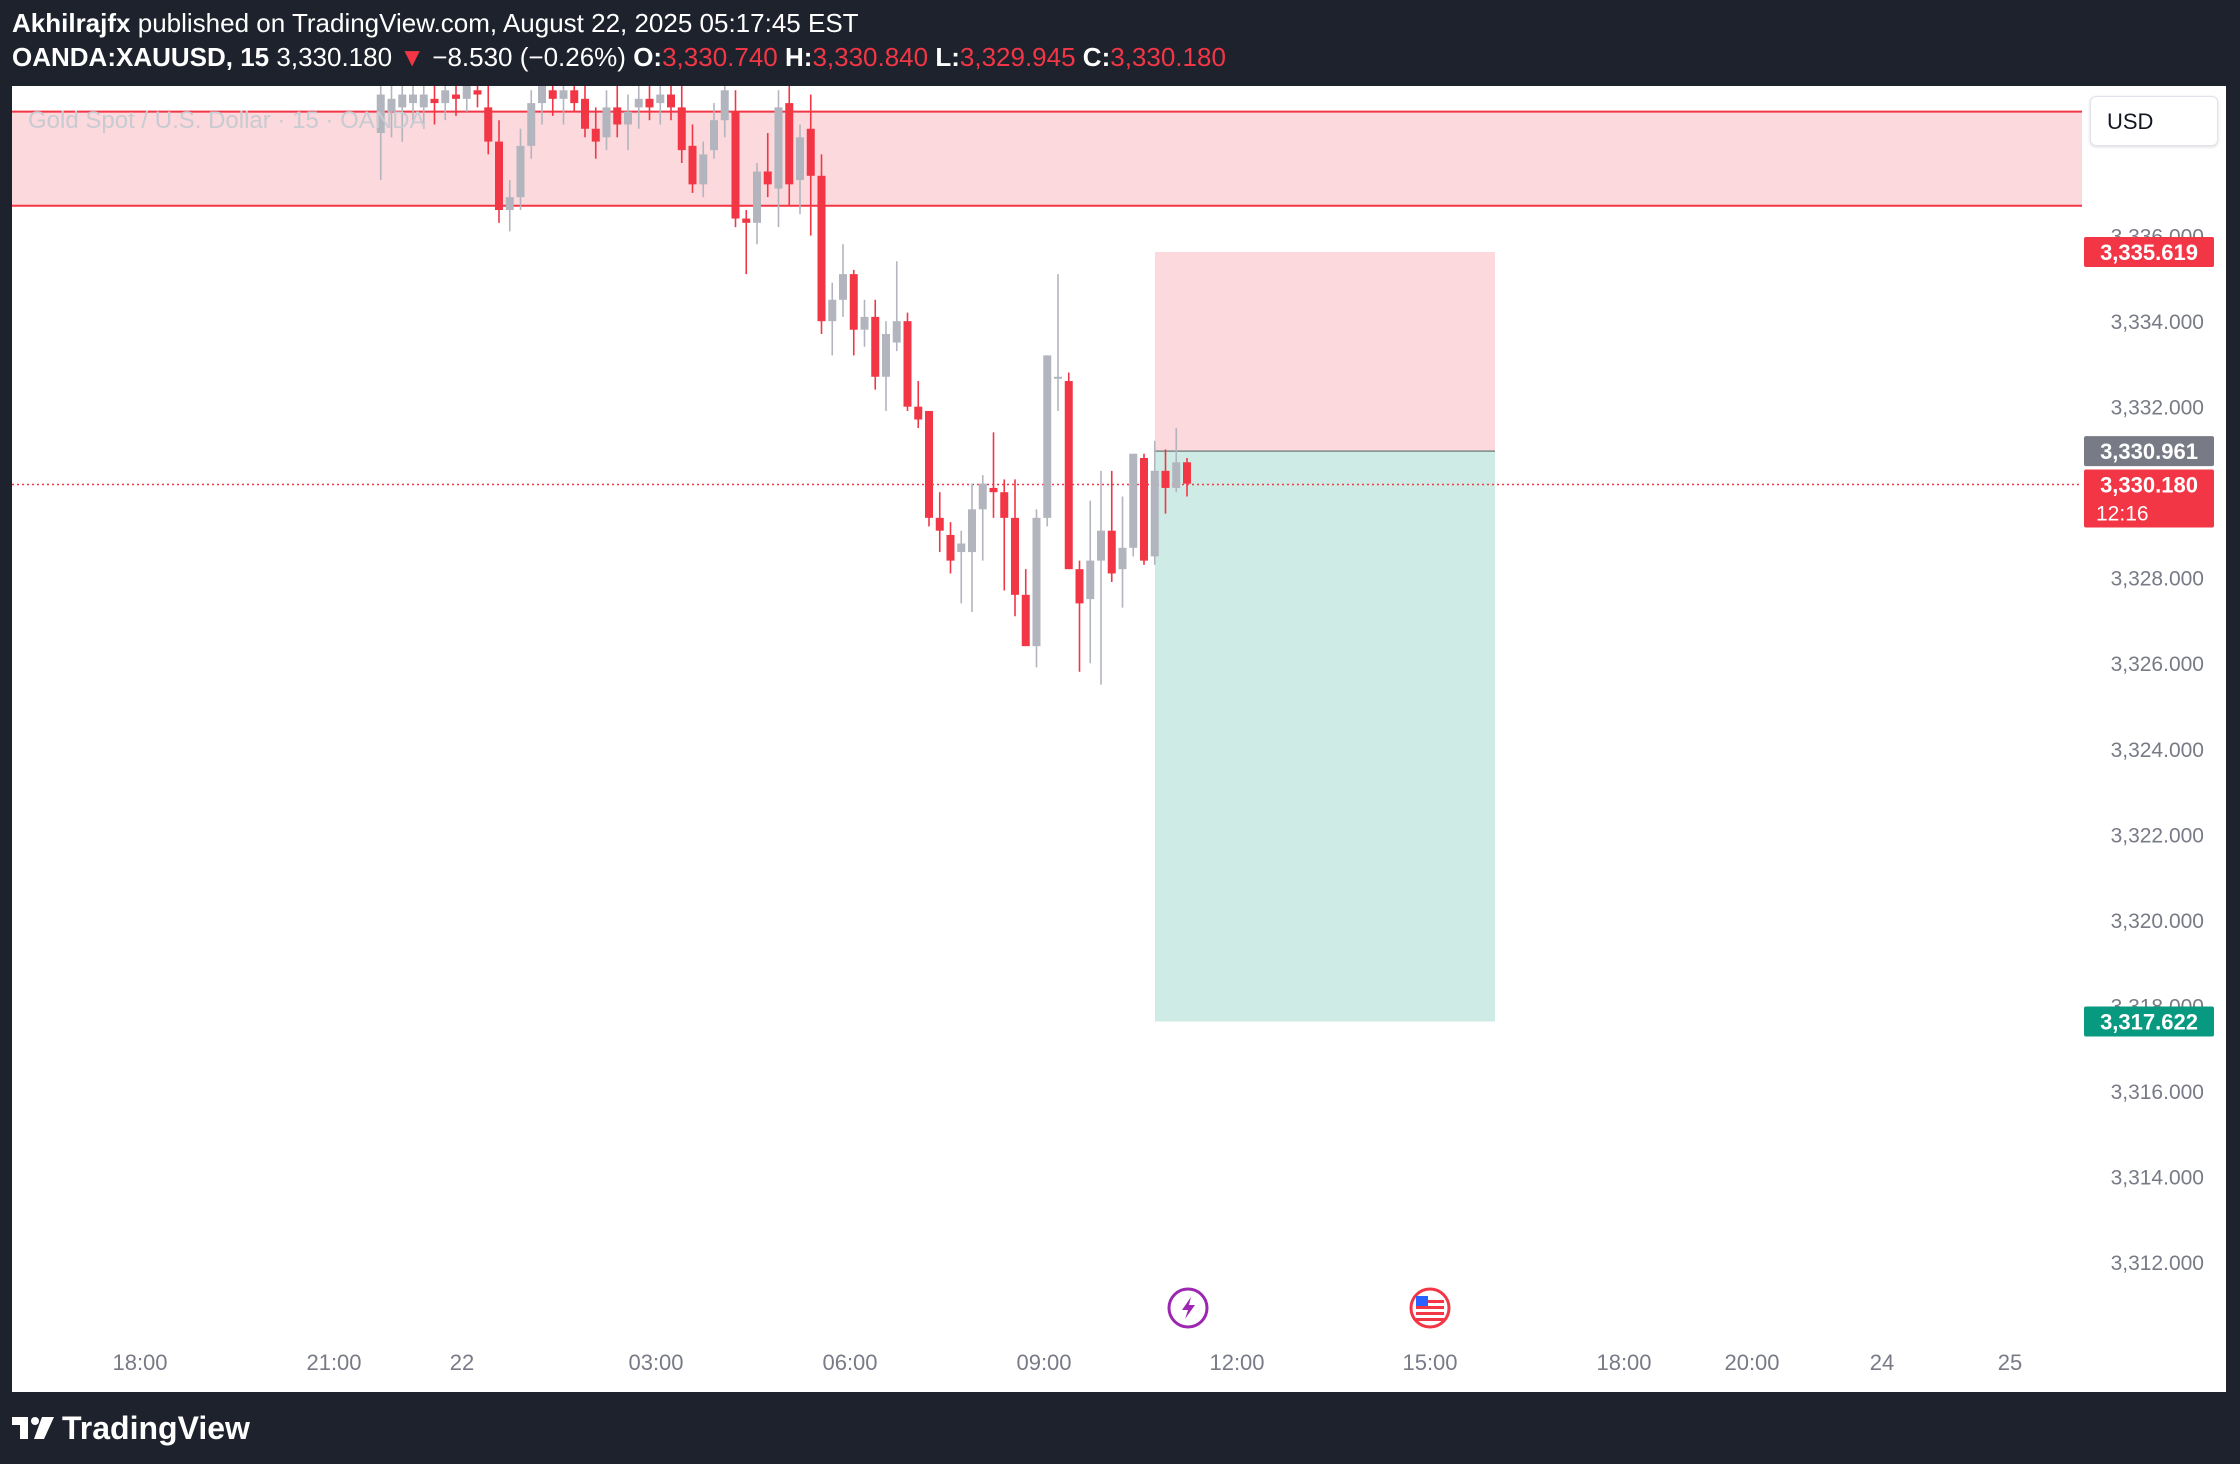 This screenshot has width=2240, height=1464. What do you see at coordinates (2157, 835) in the screenshot?
I see `y-tick-label: 3,322.000` at bounding box center [2157, 835].